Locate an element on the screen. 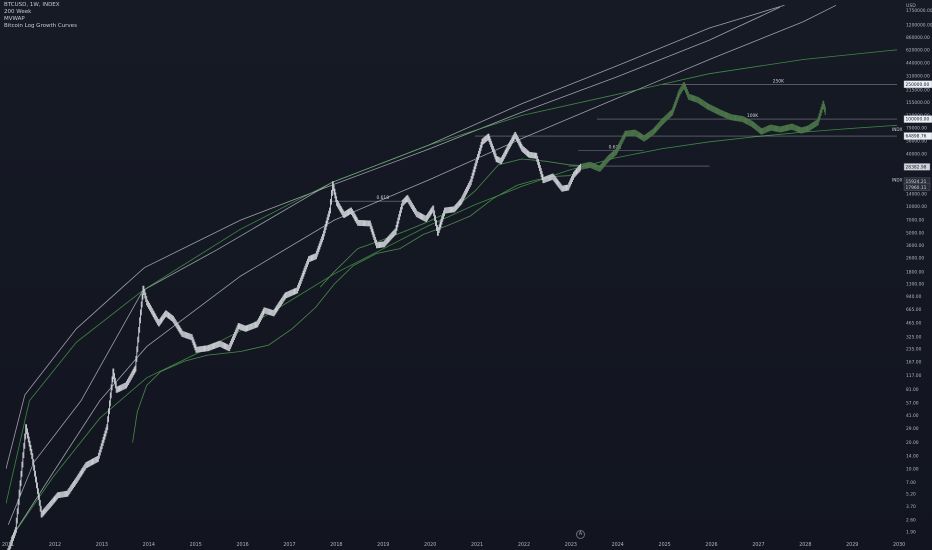 The height and width of the screenshot is (550, 932). y-tick: 79000.00 is located at coordinates (916, 129).